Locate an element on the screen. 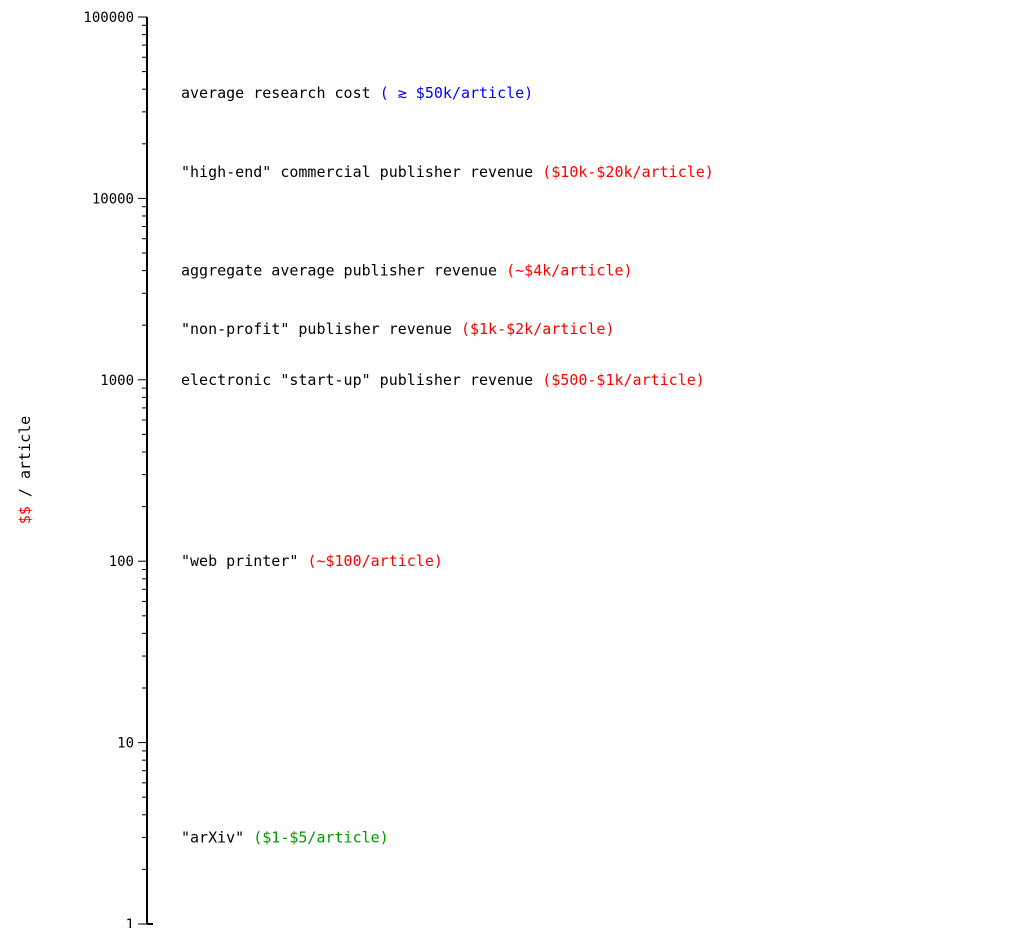 The width and height of the screenshot is (1019, 928). annotation: "arXiv" ($1-$5/article) is located at coordinates (285, 837).